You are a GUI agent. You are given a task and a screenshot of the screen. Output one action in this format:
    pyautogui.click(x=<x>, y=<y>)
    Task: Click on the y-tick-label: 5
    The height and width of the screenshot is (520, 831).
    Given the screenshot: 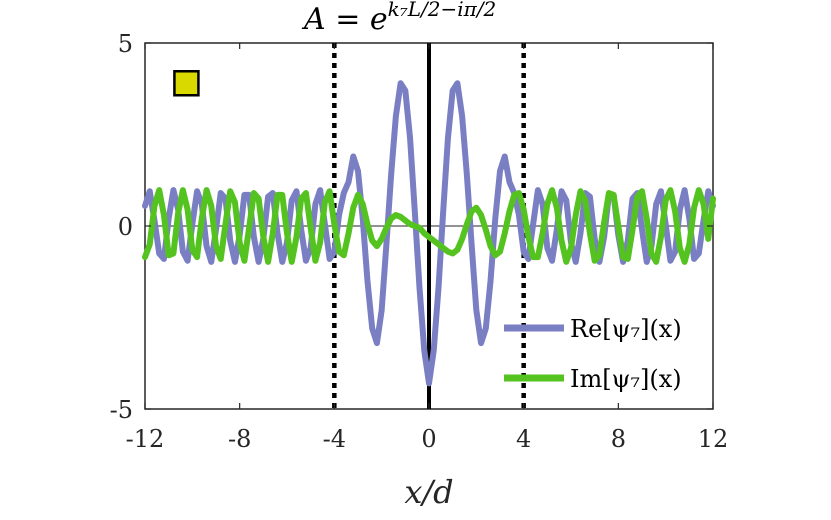 What is the action you would take?
    pyautogui.click(x=125, y=44)
    